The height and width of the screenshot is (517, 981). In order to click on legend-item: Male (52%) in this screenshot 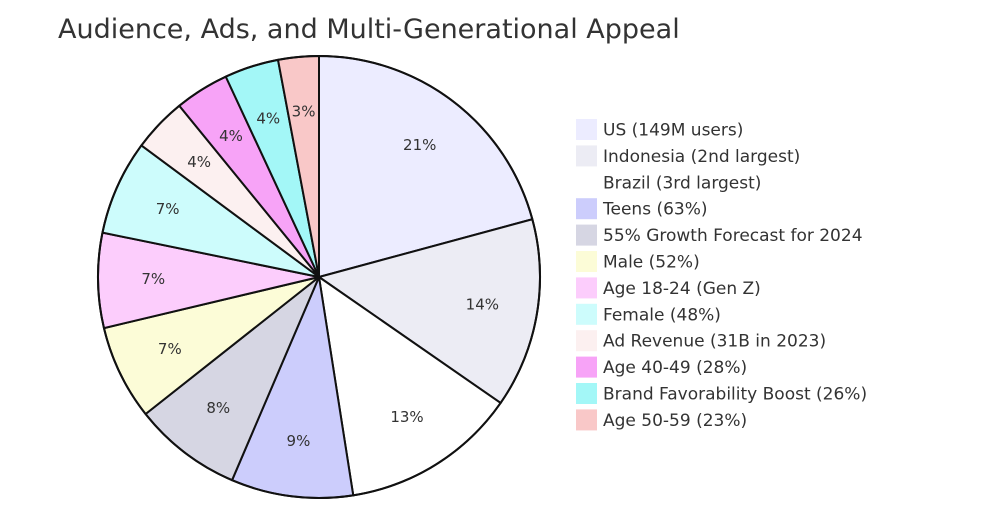, I will do `click(638, 262)`.